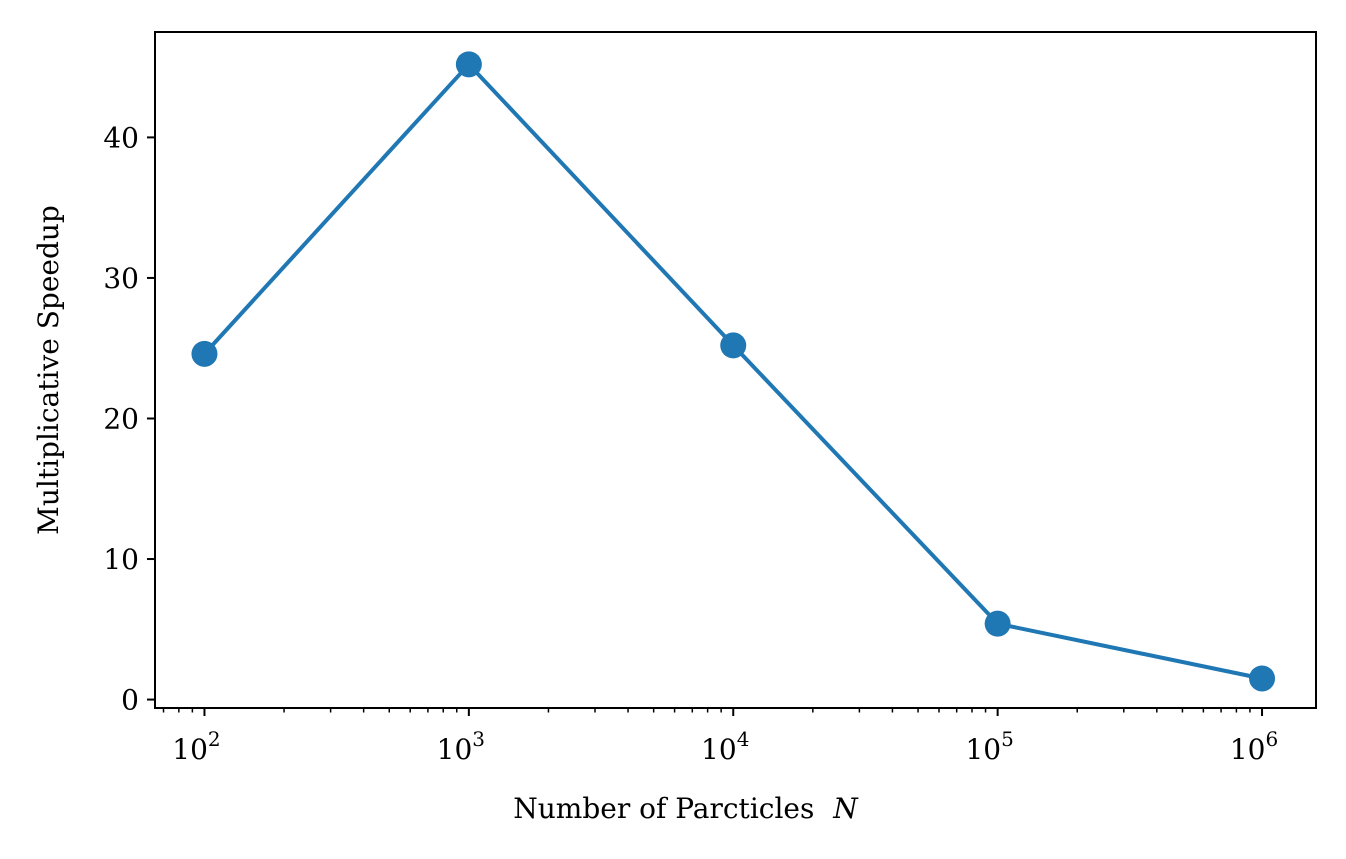 This screenshot has width=1346, height=859. What do you see at coordinates (48, 370) in the screenshot?
I see `y-axis-label: Multiplicative Speedup` at bounding box center [48, 370].